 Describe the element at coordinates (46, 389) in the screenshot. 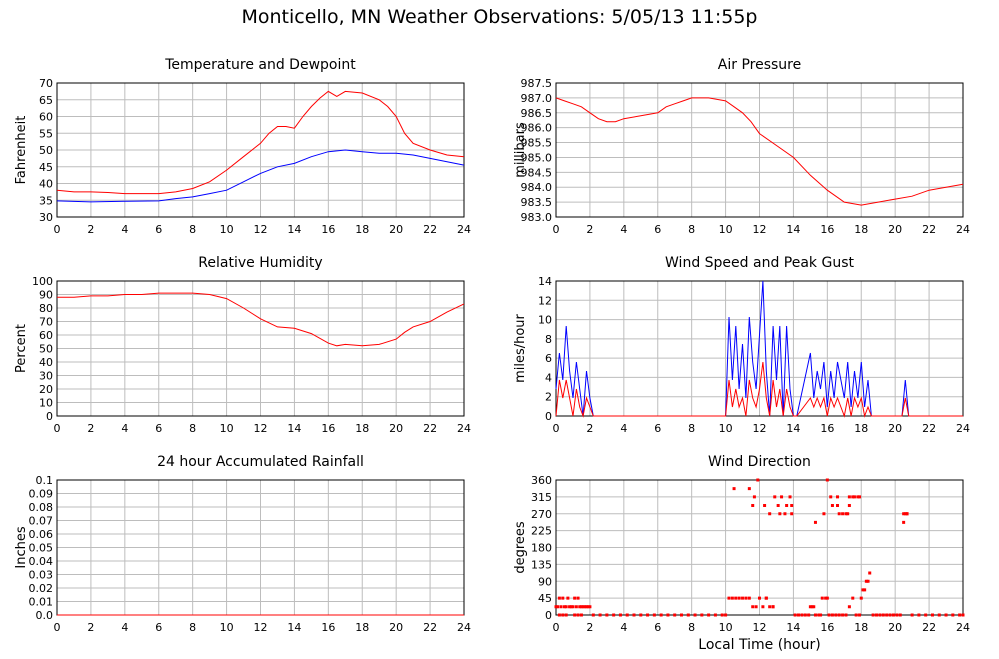

I see `humidity-y-tick-label: 20` at that location.